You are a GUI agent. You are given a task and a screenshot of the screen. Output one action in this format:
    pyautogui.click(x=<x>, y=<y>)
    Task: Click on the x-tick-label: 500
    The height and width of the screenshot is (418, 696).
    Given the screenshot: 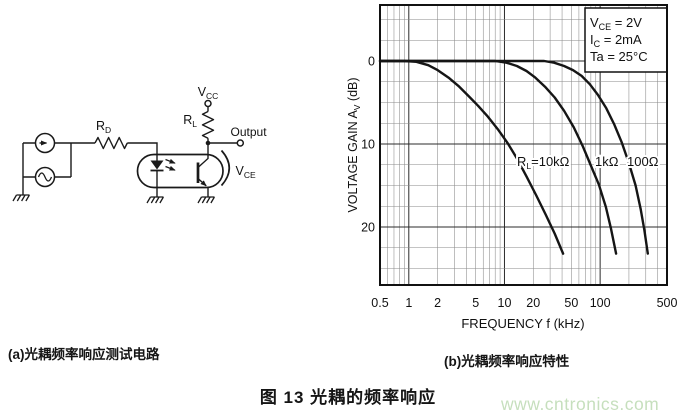 What is the action you would take?
    pyautogui.click(x=667, y=303)
    